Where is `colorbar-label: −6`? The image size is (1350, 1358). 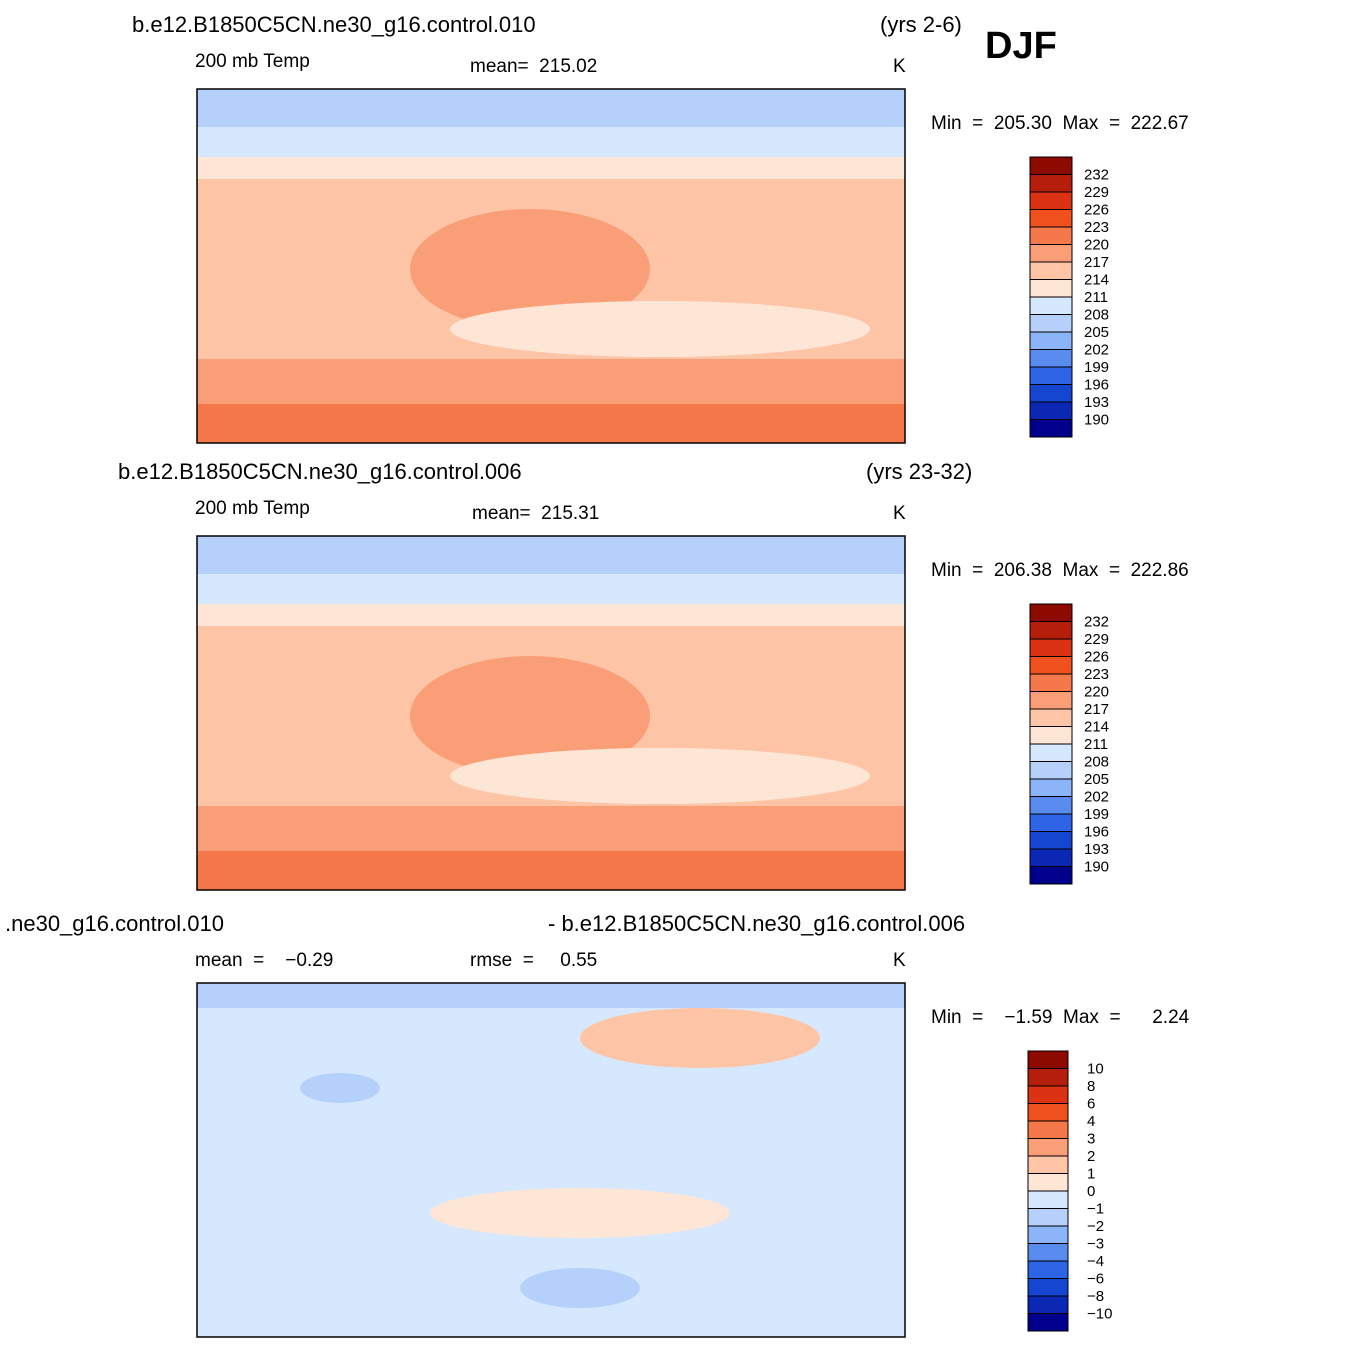 colorbar-label: −6 is located at coordinates (1095, 1279).